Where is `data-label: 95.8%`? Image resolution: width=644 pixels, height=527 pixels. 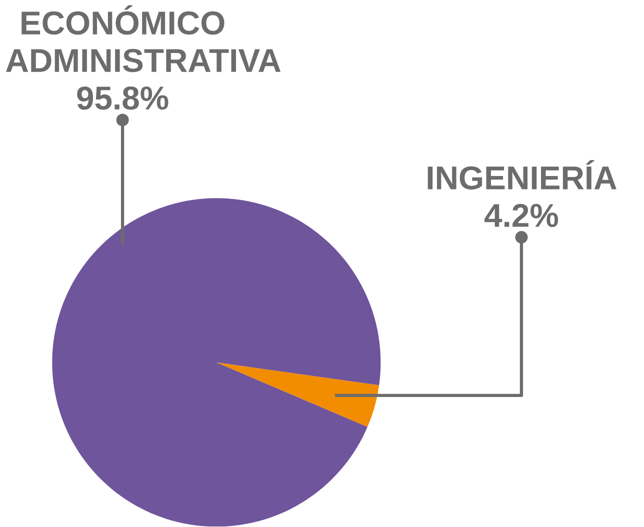
data-label: 95.8% is located at coordinates (122, 98).